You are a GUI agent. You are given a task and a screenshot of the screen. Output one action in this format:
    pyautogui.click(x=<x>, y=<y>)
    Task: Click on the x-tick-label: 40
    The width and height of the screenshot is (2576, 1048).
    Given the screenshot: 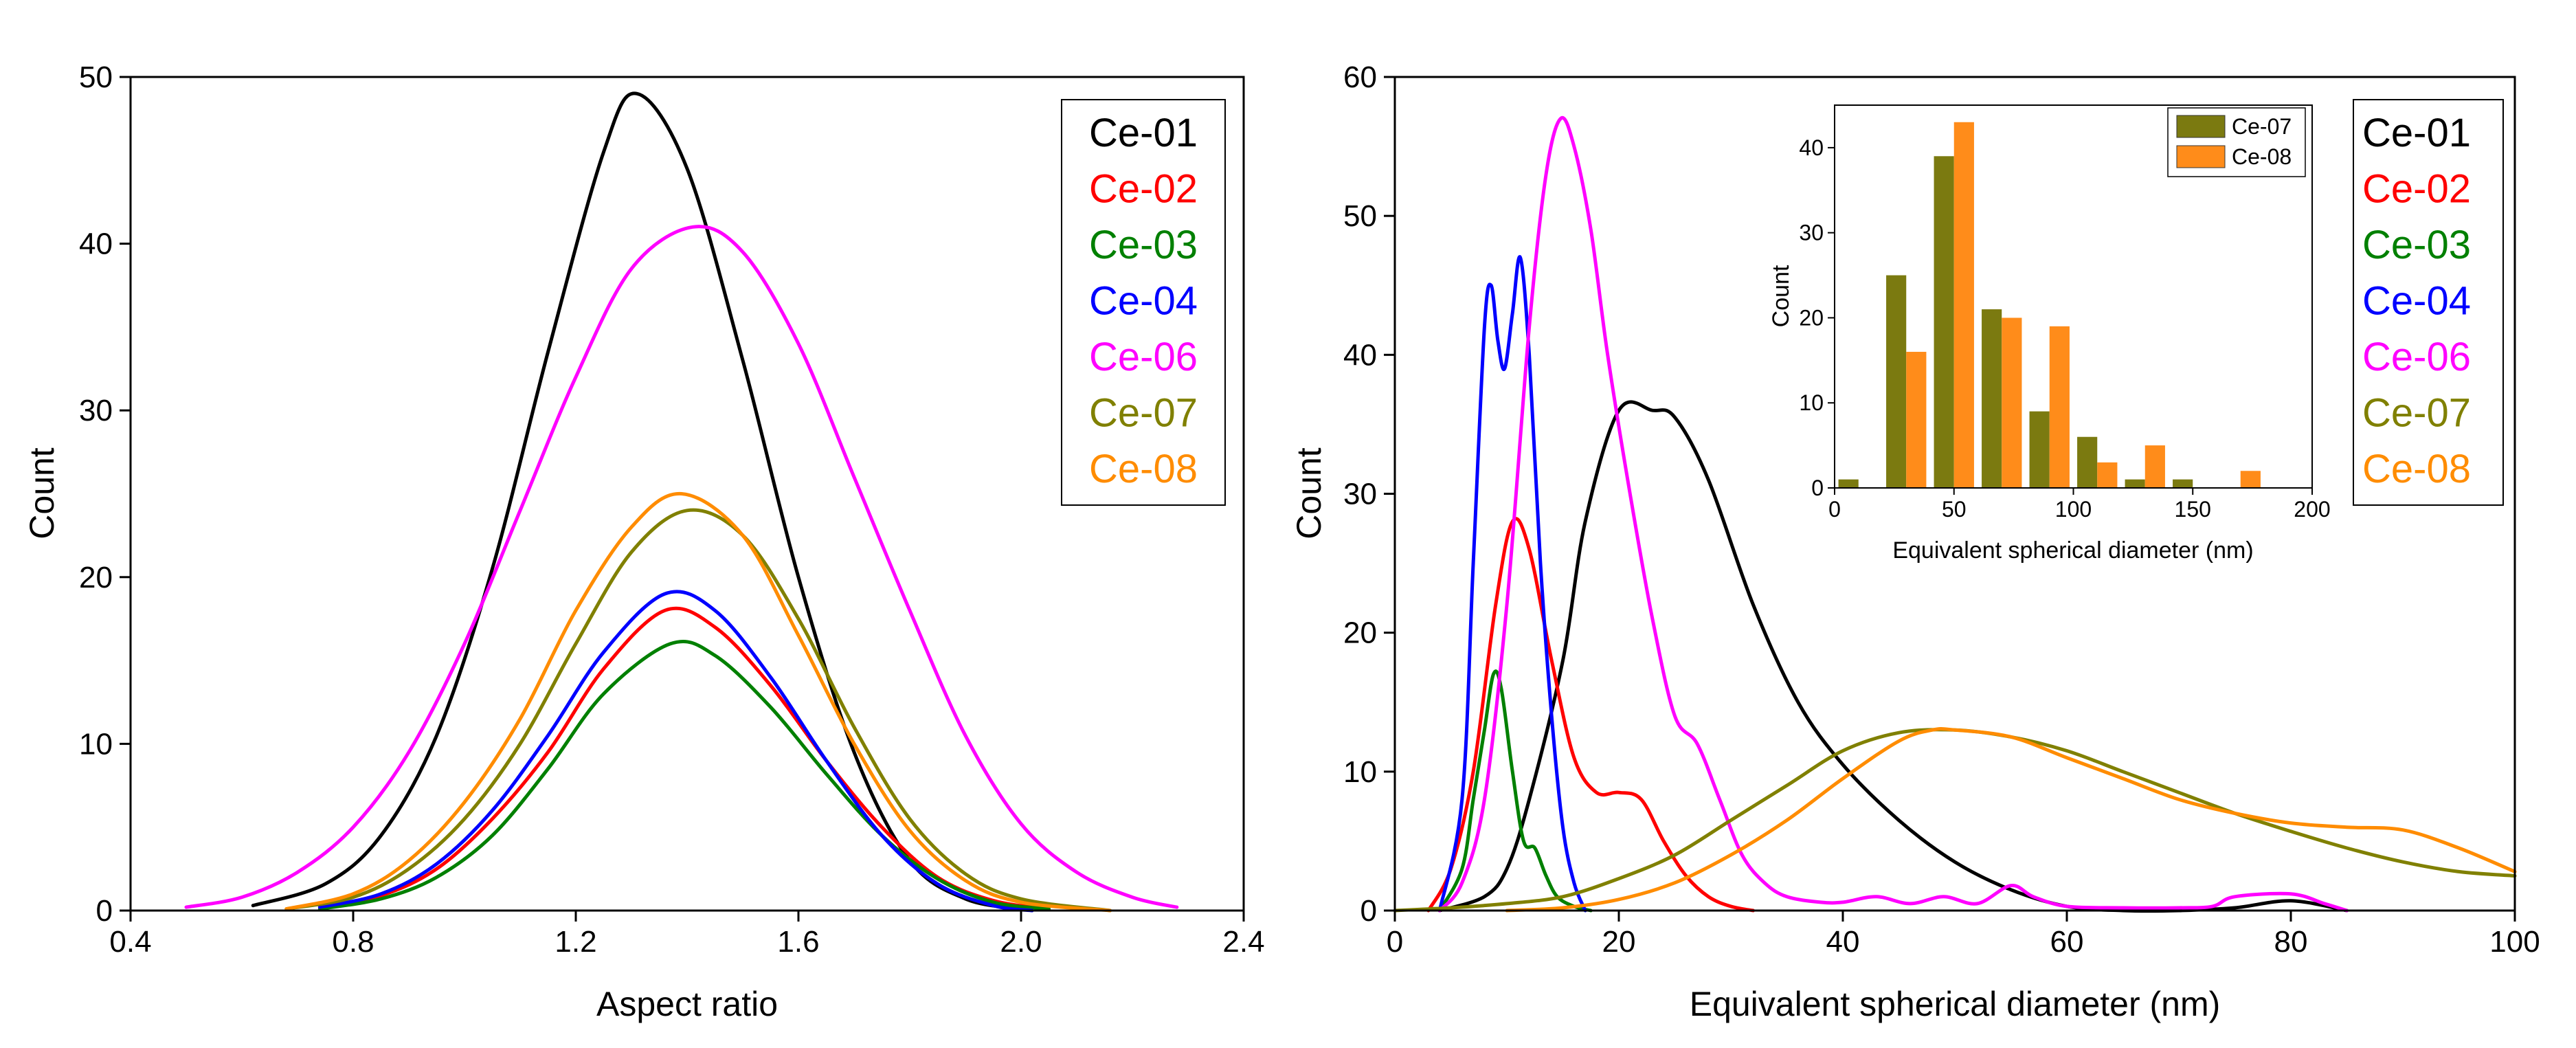 What is the action you would take?
    pyautogui.click(x=1843, y=942)
    